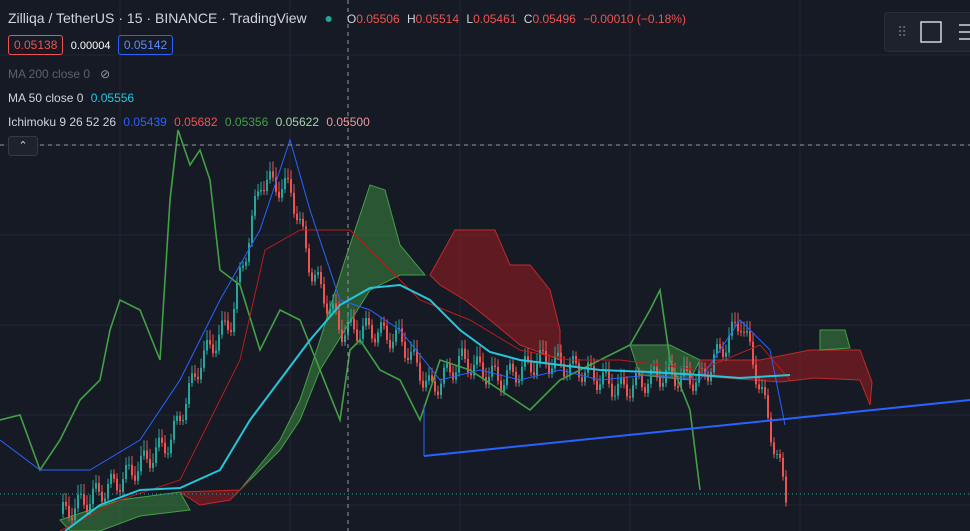 This screenshot has height=531, width=970. Describe the element at coordinates (786, 377) in the screenshot. I see `cloud-red` at that location.